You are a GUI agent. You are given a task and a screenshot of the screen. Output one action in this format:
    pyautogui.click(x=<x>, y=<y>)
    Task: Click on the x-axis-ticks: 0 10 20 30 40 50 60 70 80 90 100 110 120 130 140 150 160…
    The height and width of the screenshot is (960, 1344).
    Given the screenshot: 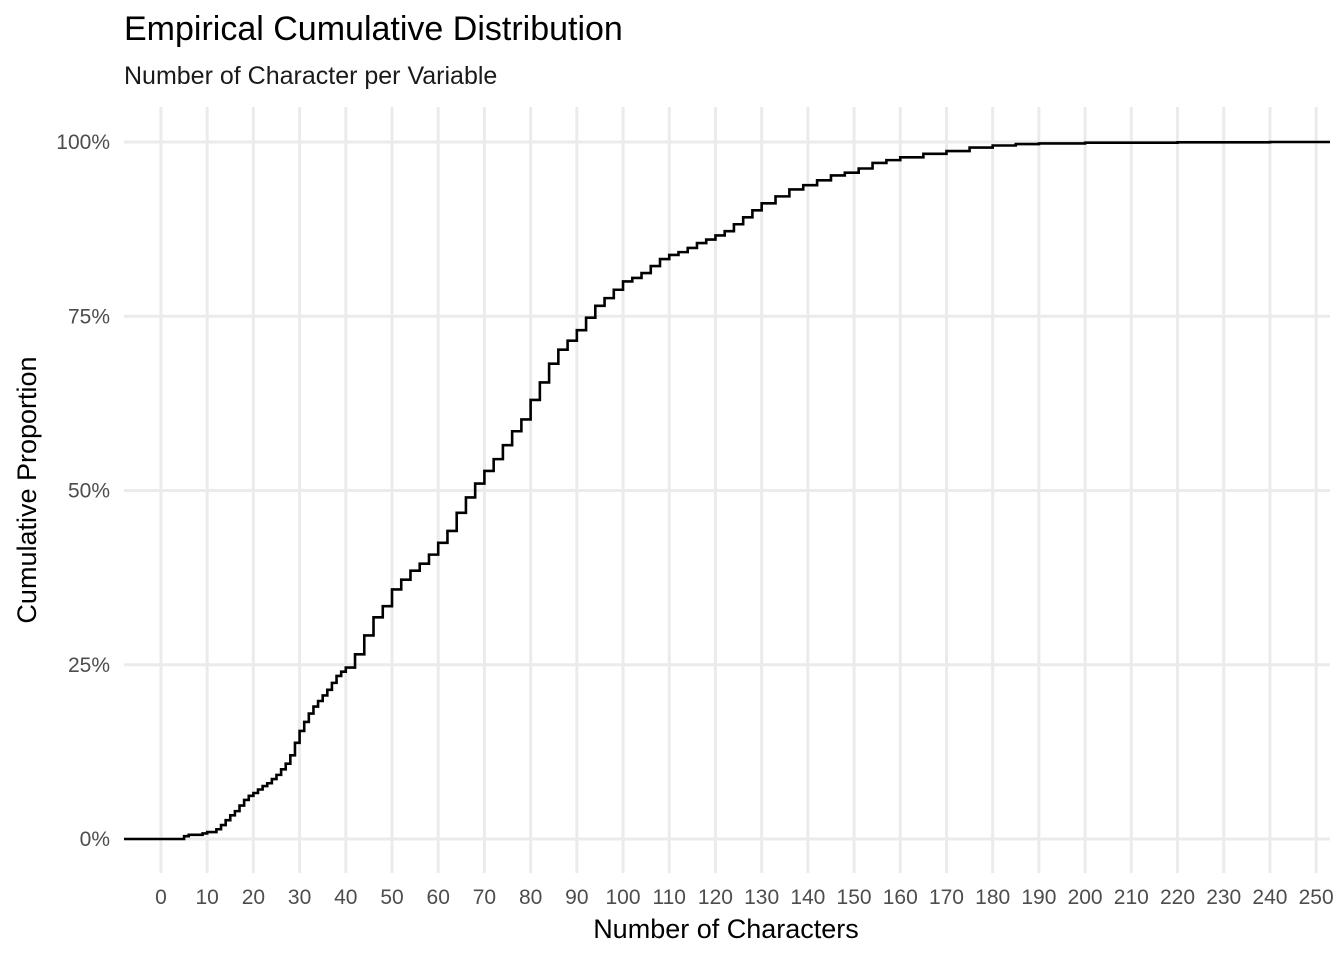 What is the action you would take?
    pyautogui.click(x=744, y=897)
    